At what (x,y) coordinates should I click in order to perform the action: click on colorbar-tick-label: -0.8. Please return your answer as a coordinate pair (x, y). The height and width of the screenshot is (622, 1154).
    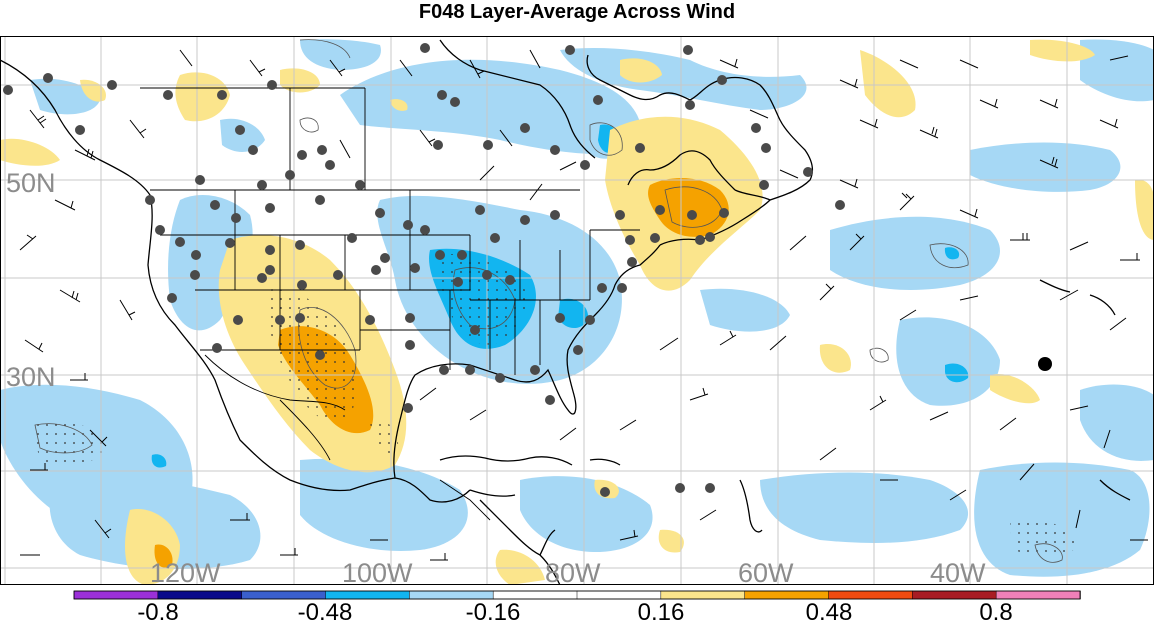
    Looking at the image, I should click on (157, 610).